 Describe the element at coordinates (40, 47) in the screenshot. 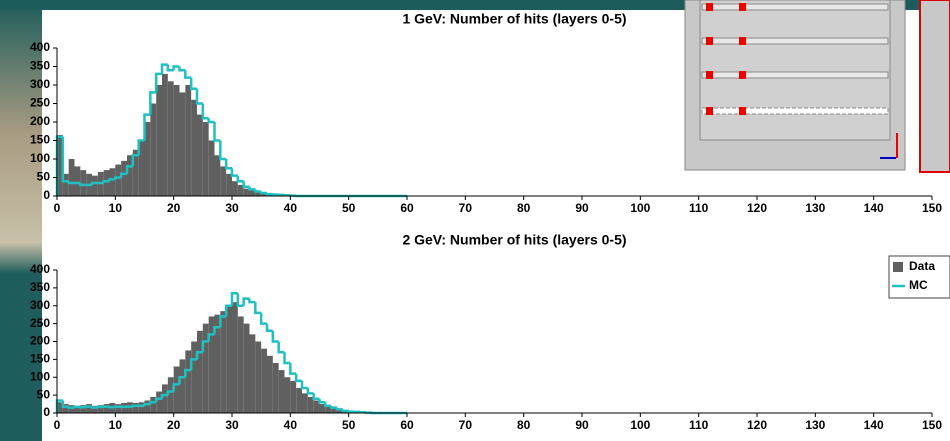

I see `y-tick-label: 400` at that location.